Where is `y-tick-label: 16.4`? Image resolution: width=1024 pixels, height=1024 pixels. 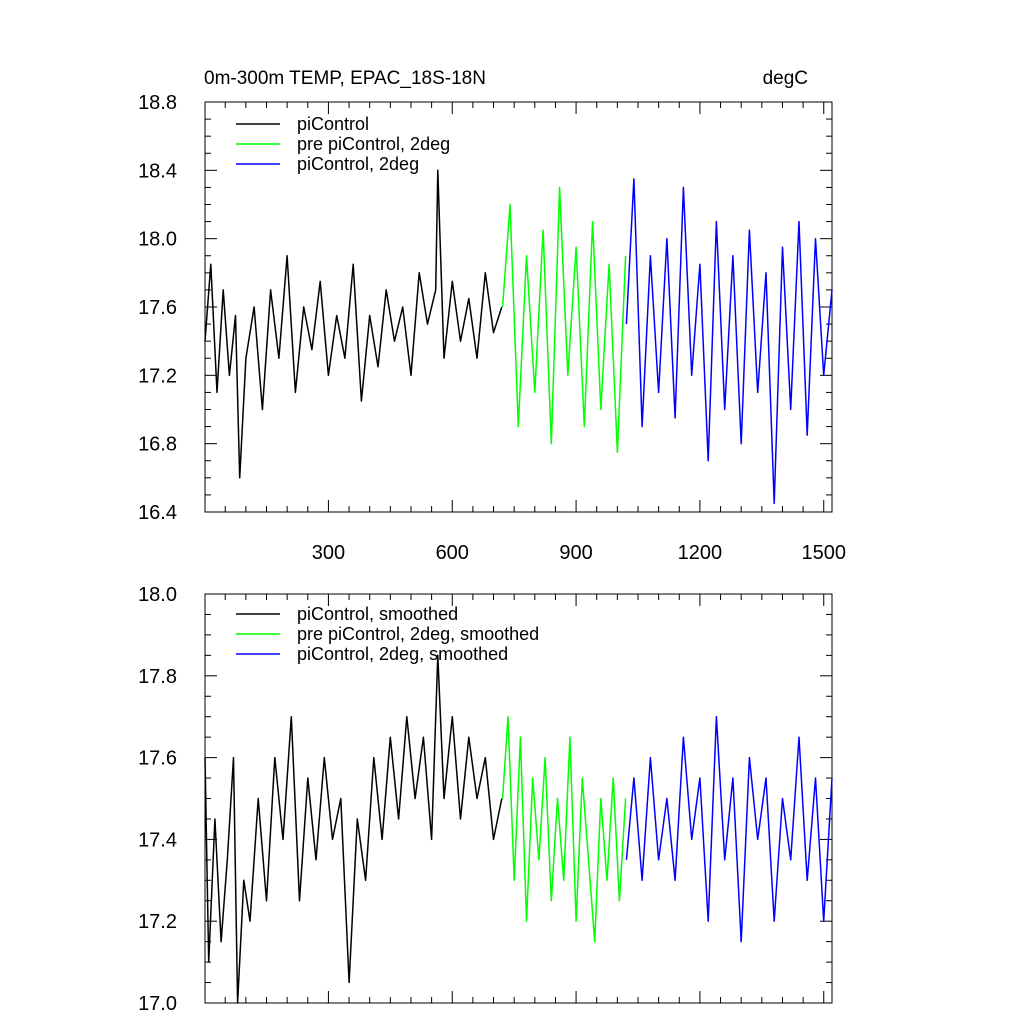
y-tick-label: 16.4 is located at coordinates (157, 513).